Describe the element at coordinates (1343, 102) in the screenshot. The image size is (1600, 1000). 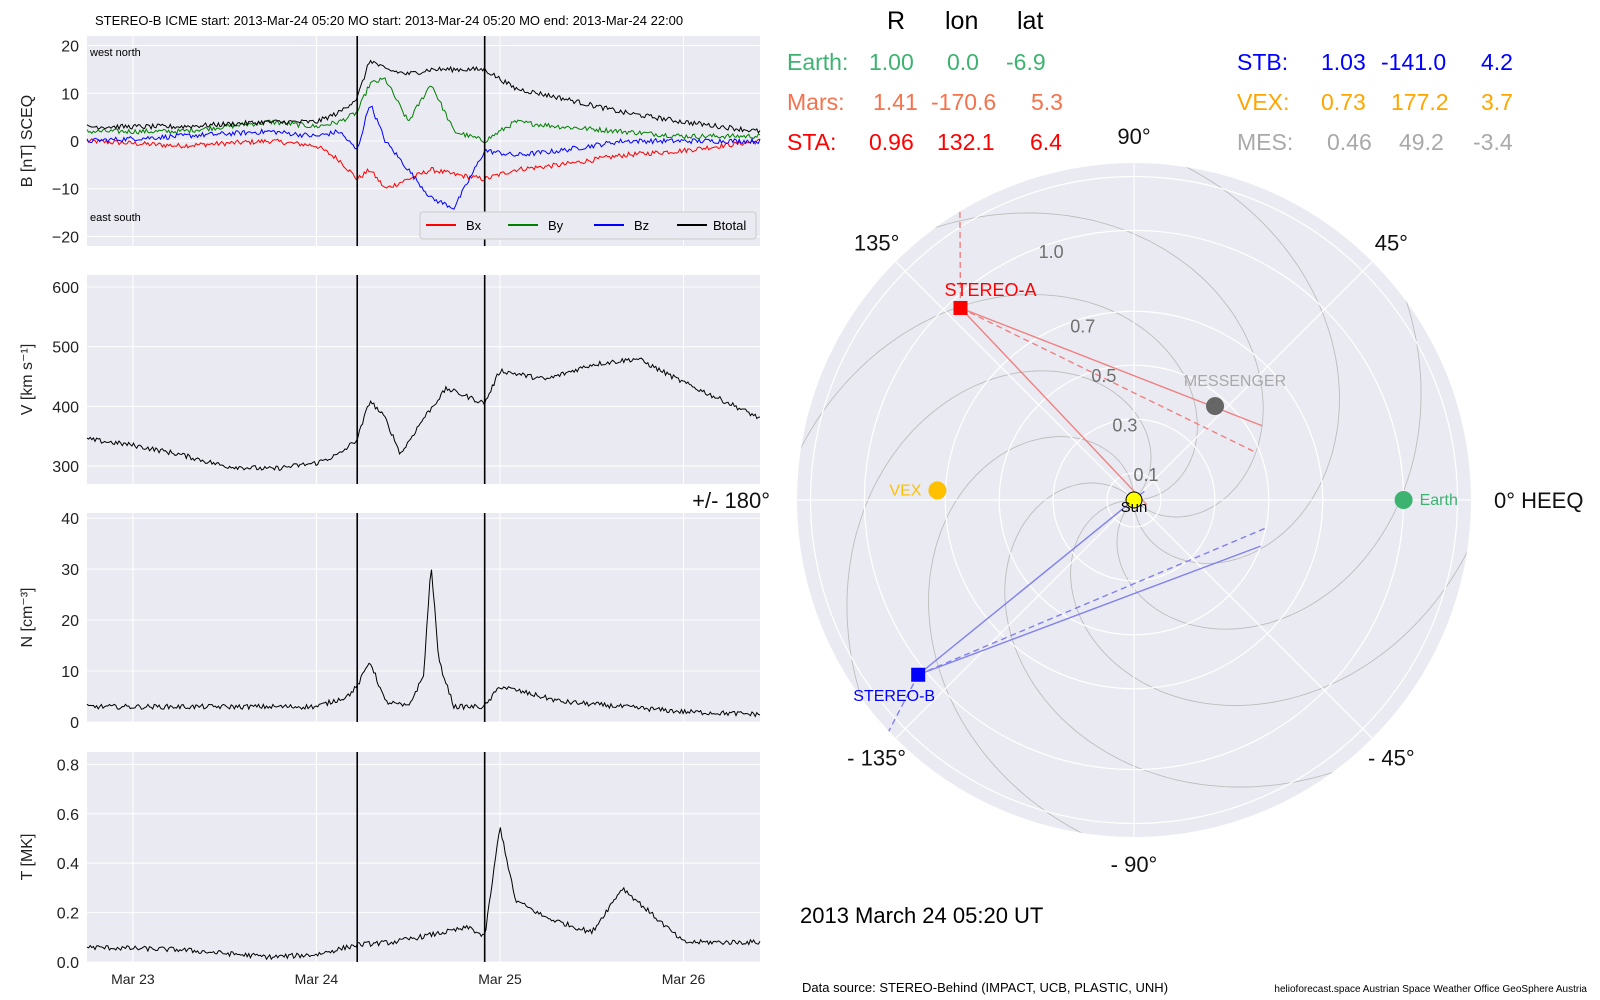
I see `row-r-vex: 0.73` at that location.